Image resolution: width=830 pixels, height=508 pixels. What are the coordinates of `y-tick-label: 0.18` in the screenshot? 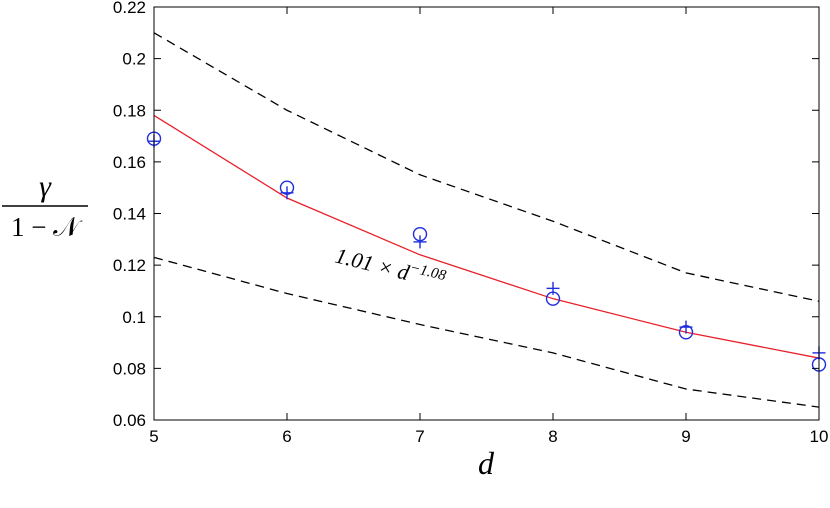 It's located at (129, 110).